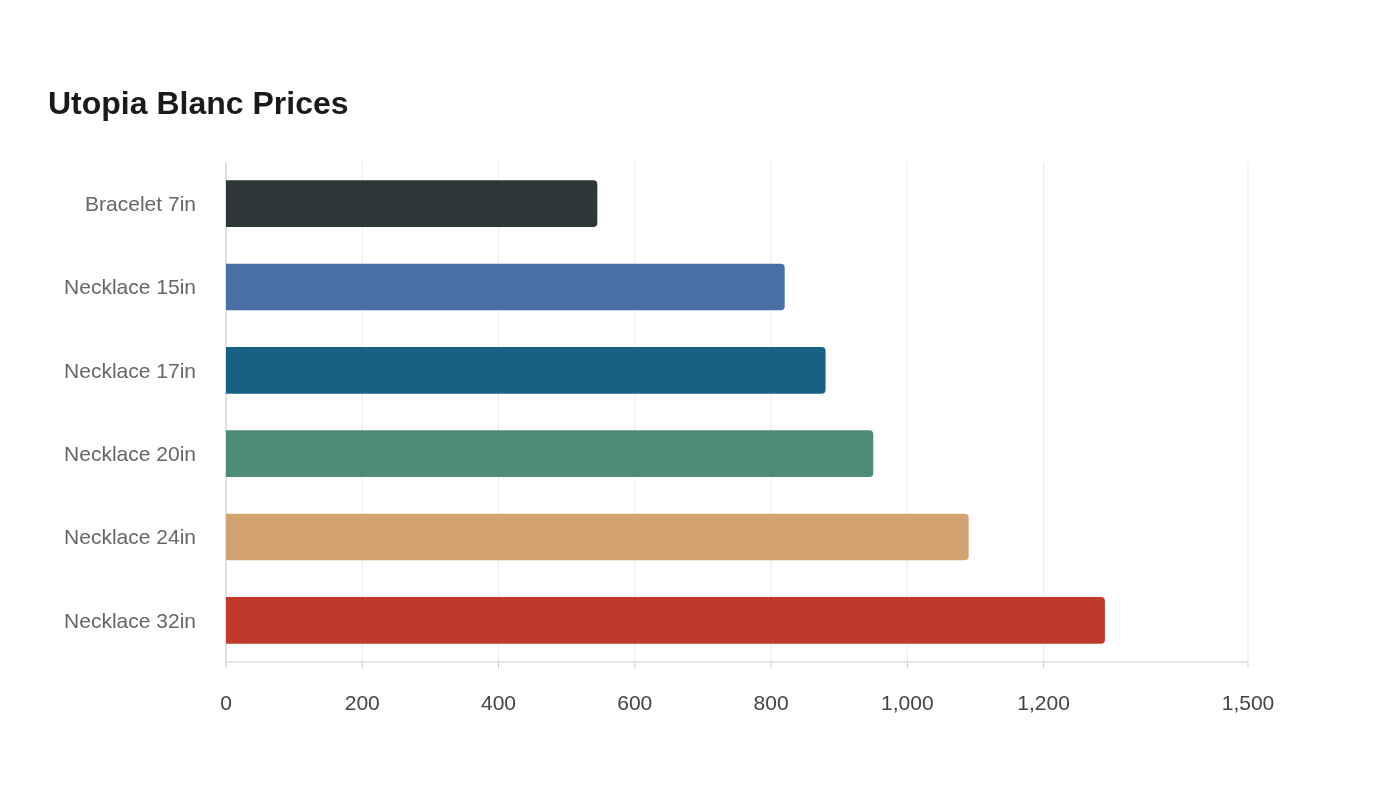 The image size is (1400, 800). What do you see at coordinates (1043, 702) in the screenshot?
I see `x-tick-label: 1,200` at bounding box center [1043, 702].